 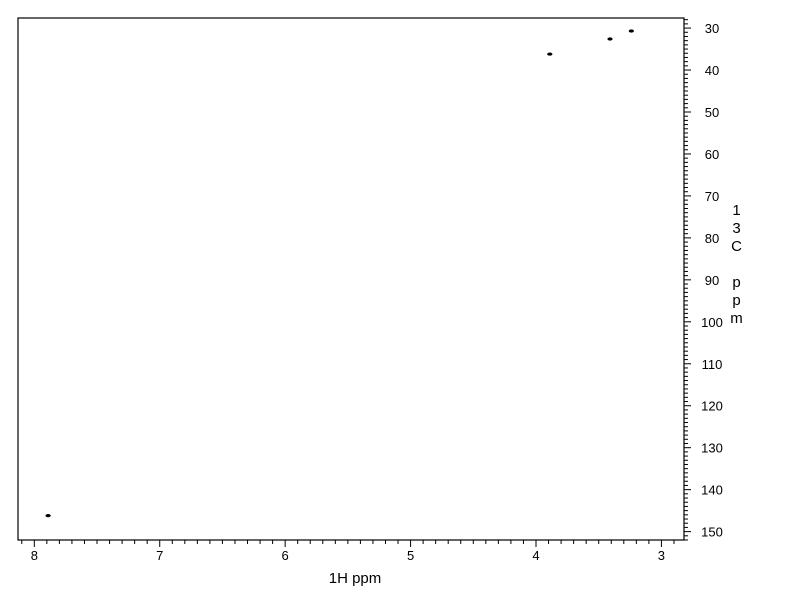 What do you see at coordinates (712, 364) in the screenshot?
I see `y-tick-label: 110` at bounding box center [712, 364].